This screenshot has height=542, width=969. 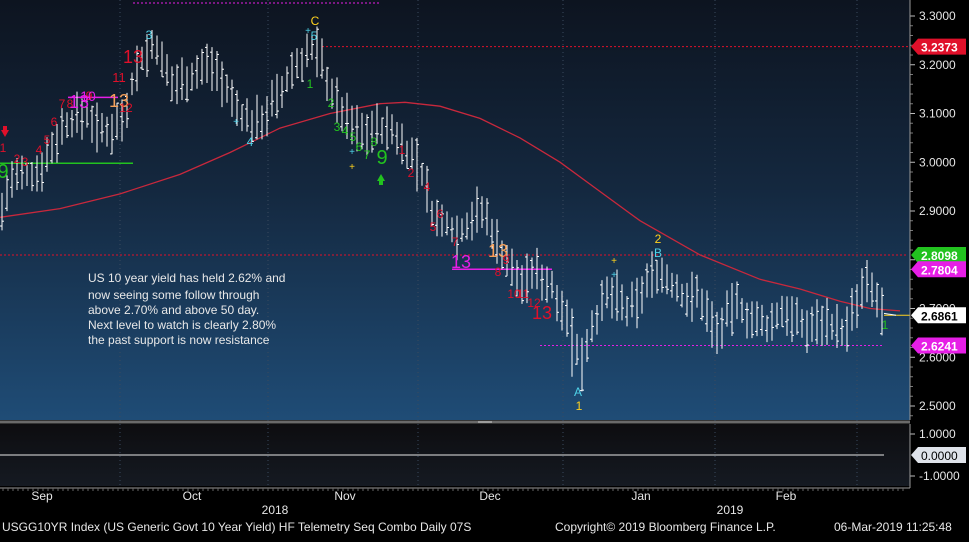 What do you see at coordinates (937, 406) in the screenshot?
I see `y-tick-label: 2.5000` at bounding box center [937, 406].